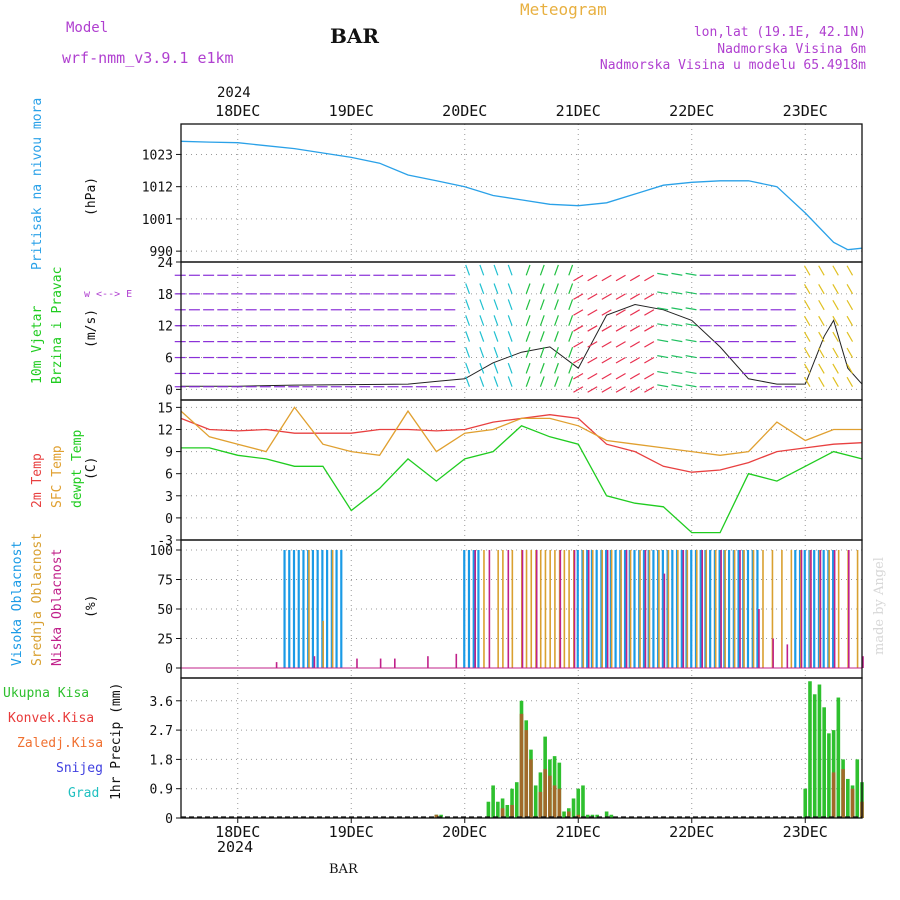 This screenshot has height=900, width=900. I want to click on elevation-label: Nadmorska Visina 6m, so click(791, 49).